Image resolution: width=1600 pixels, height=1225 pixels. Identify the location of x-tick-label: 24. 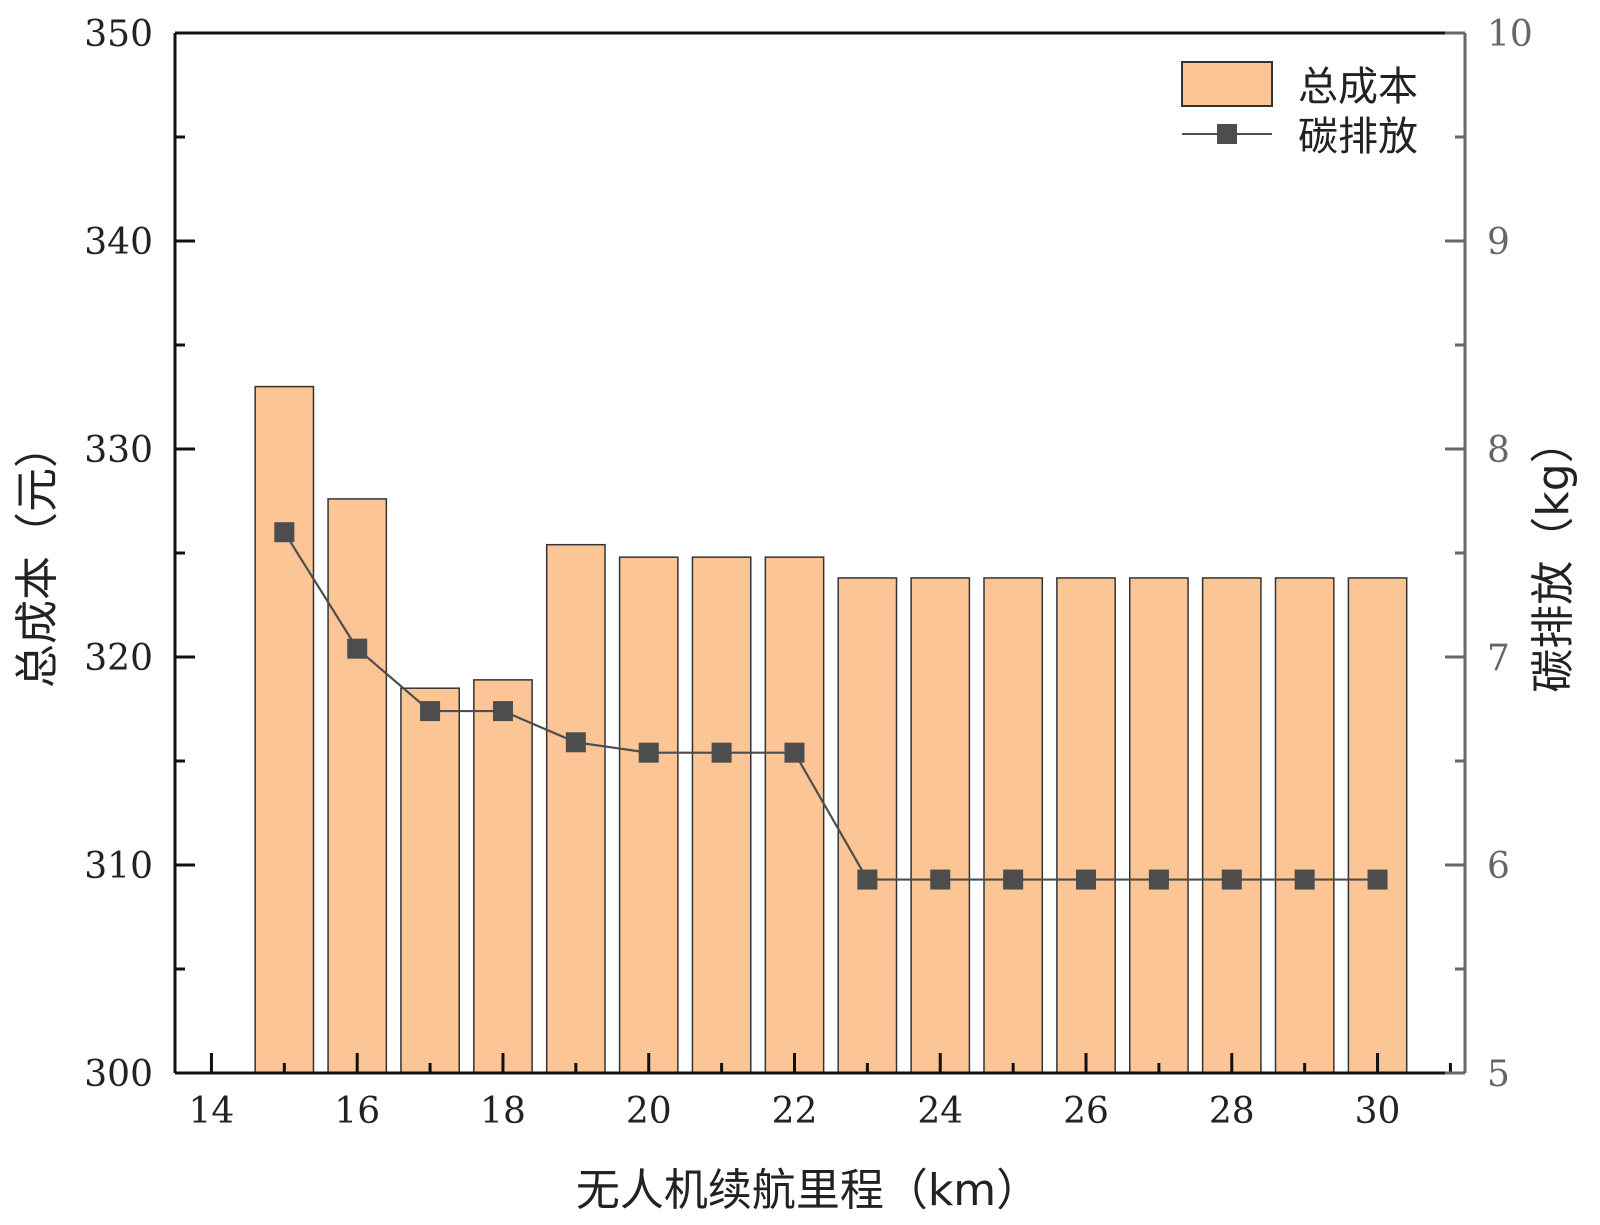
(940, 1111).